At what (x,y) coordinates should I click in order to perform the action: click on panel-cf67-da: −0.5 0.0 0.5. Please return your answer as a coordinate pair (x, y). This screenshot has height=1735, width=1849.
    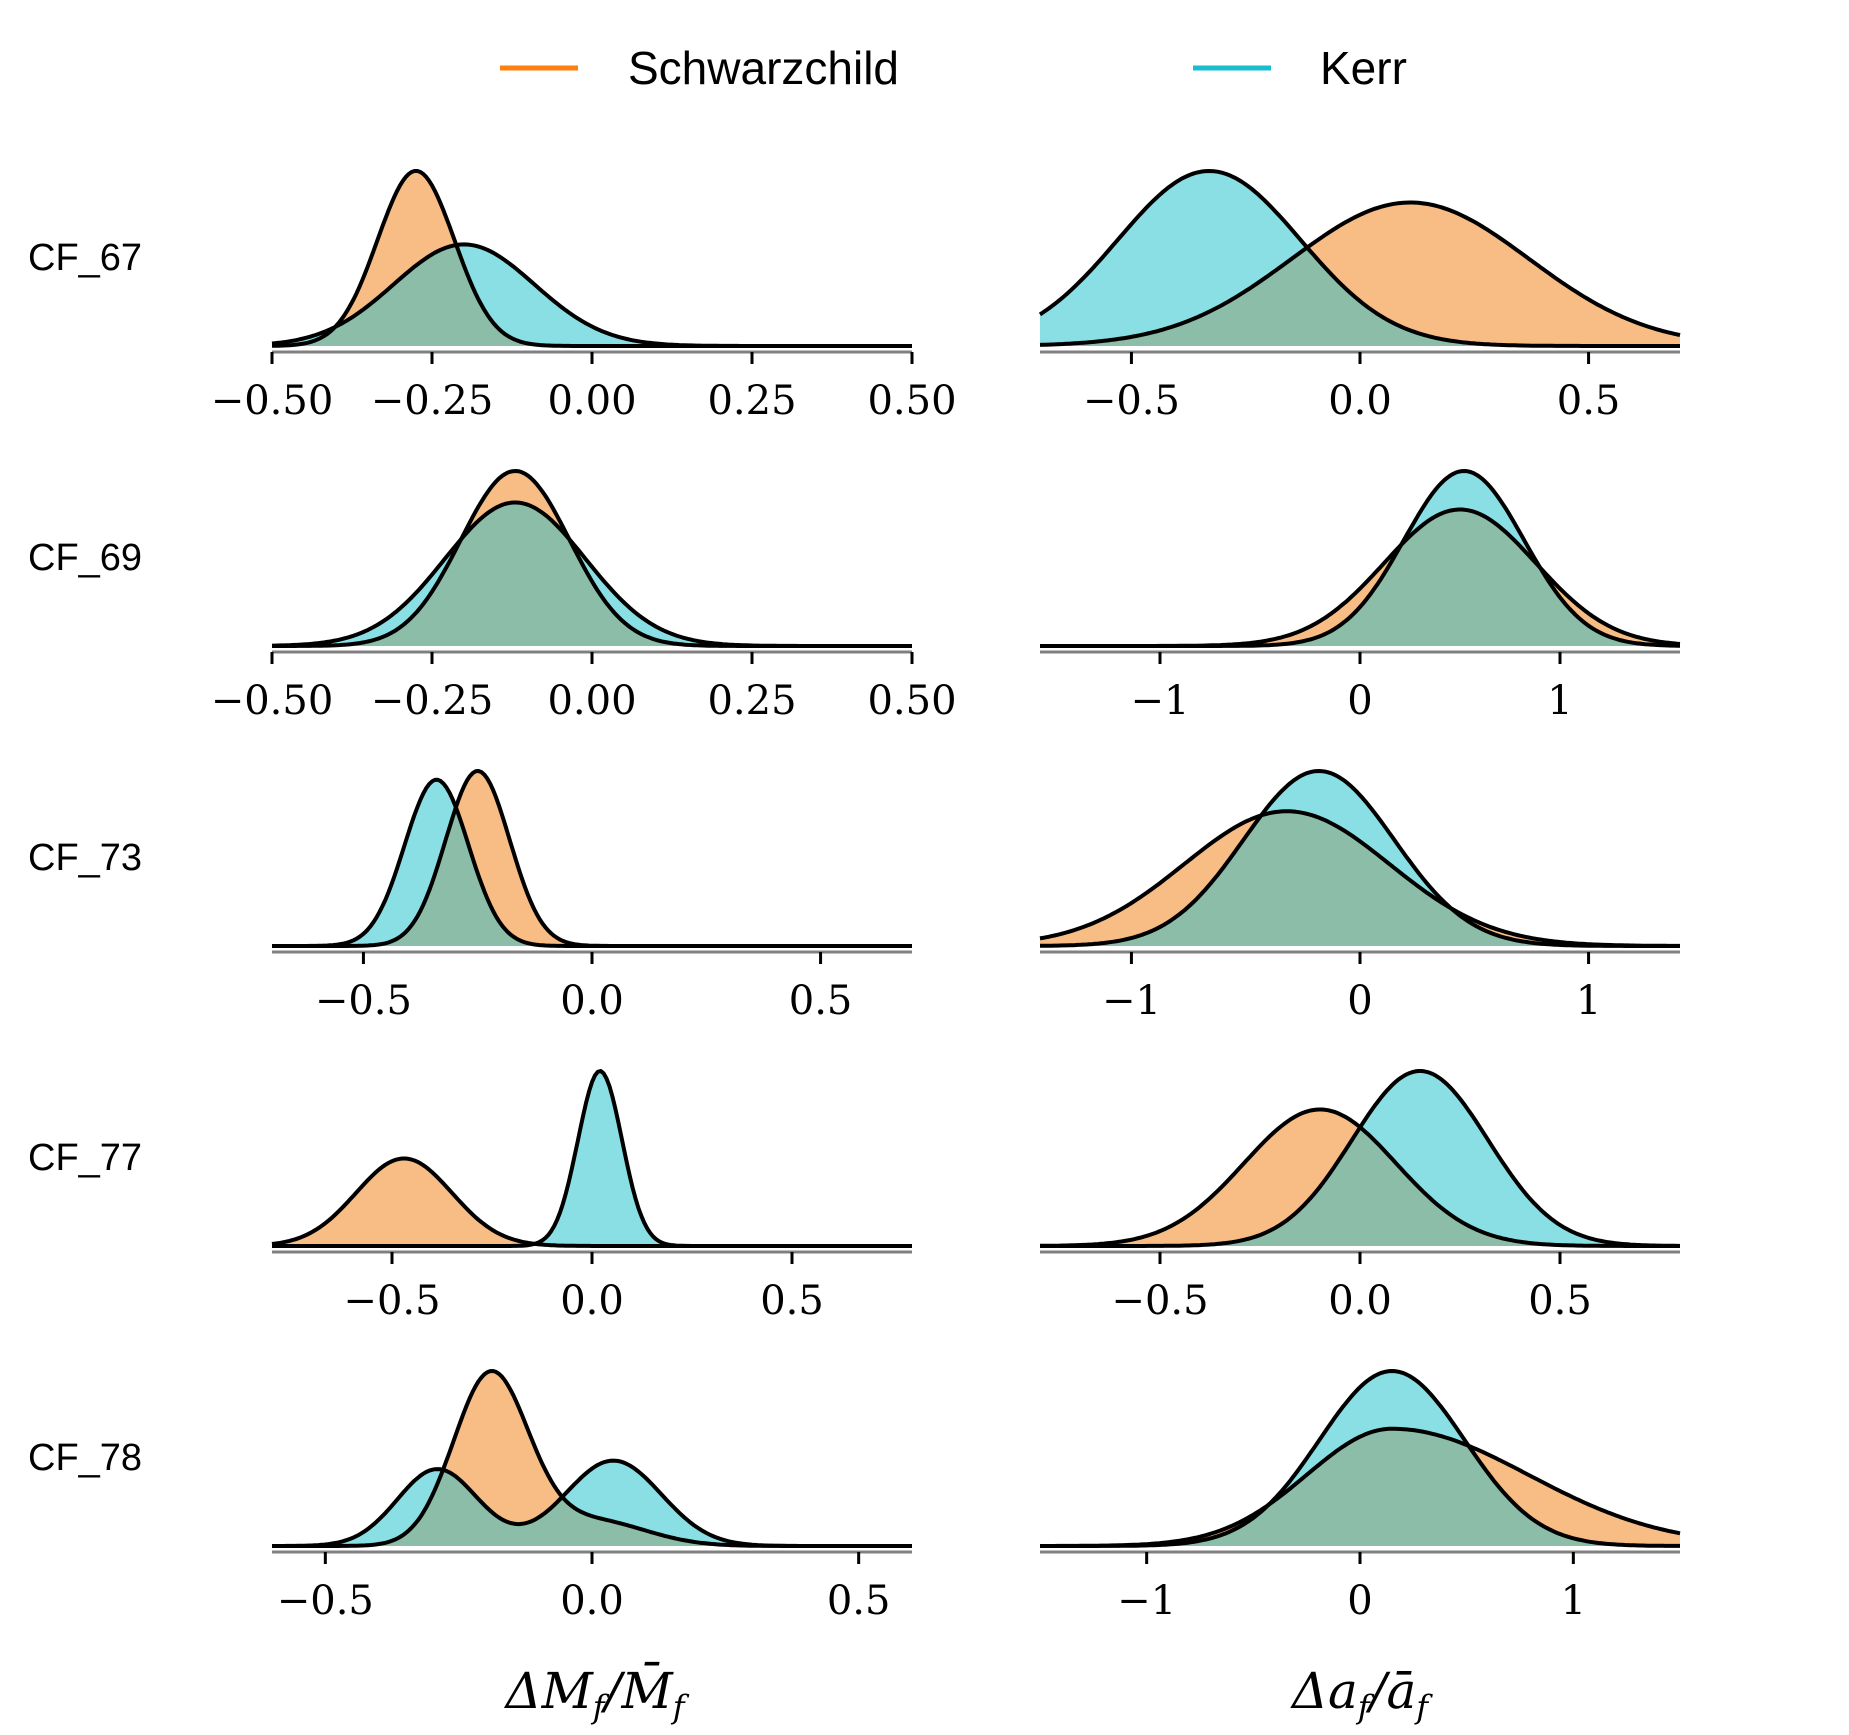
    Looking at the image, I should click on (1359, 296).